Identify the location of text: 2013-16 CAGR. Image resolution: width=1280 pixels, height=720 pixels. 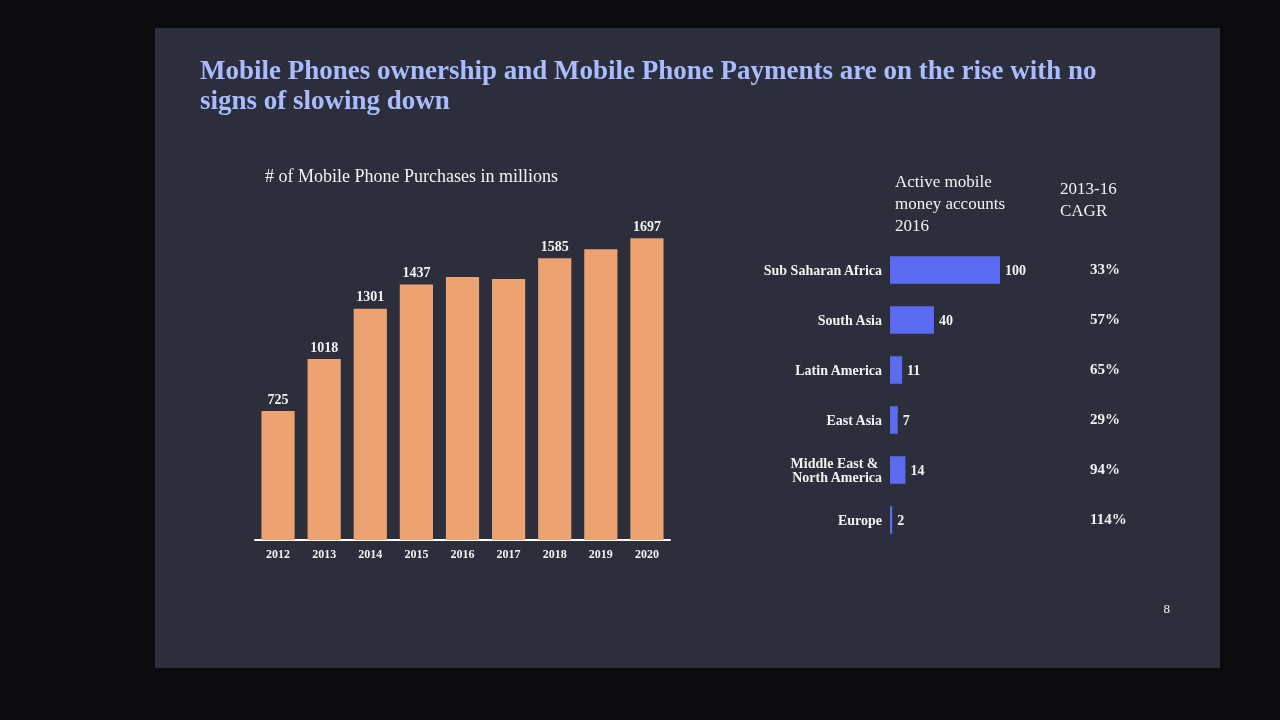
(1090, 199).